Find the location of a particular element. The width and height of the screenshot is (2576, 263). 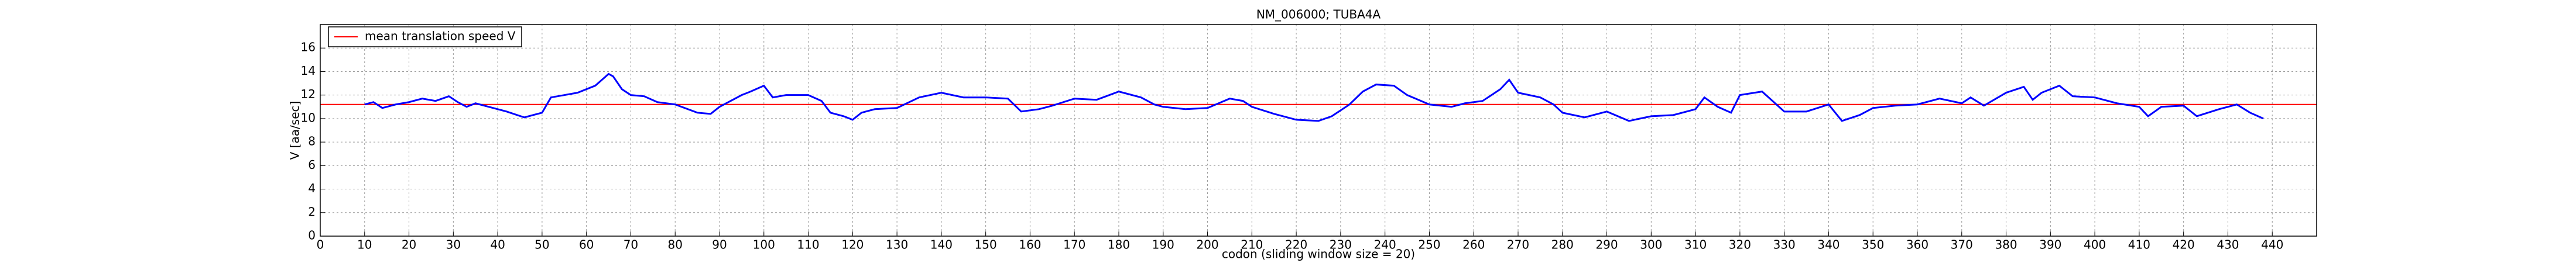

x-tick-label: 20 is located at coordinates (409, 245).